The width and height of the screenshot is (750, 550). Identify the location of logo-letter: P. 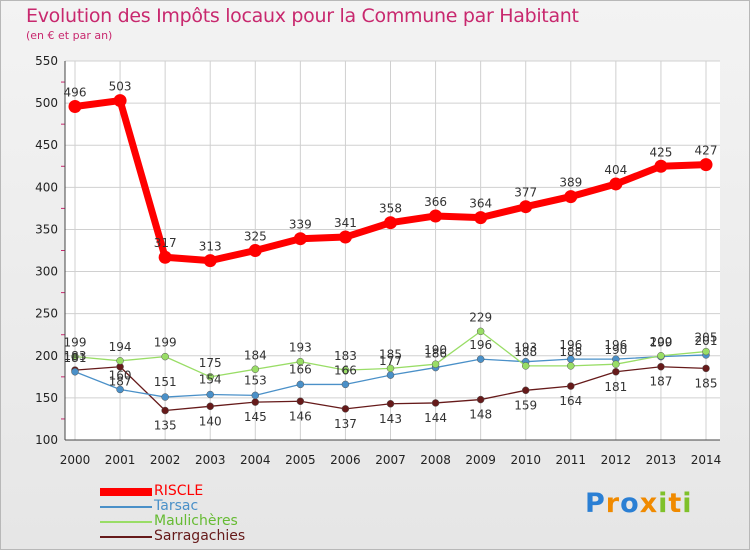
(595, 503).